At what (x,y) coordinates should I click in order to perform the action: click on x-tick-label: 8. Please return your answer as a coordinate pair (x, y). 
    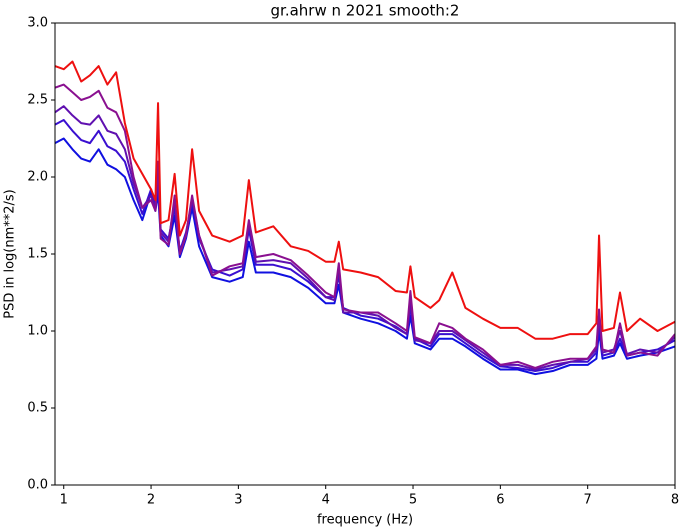
    Looking at the image, I should click on (675, 500).